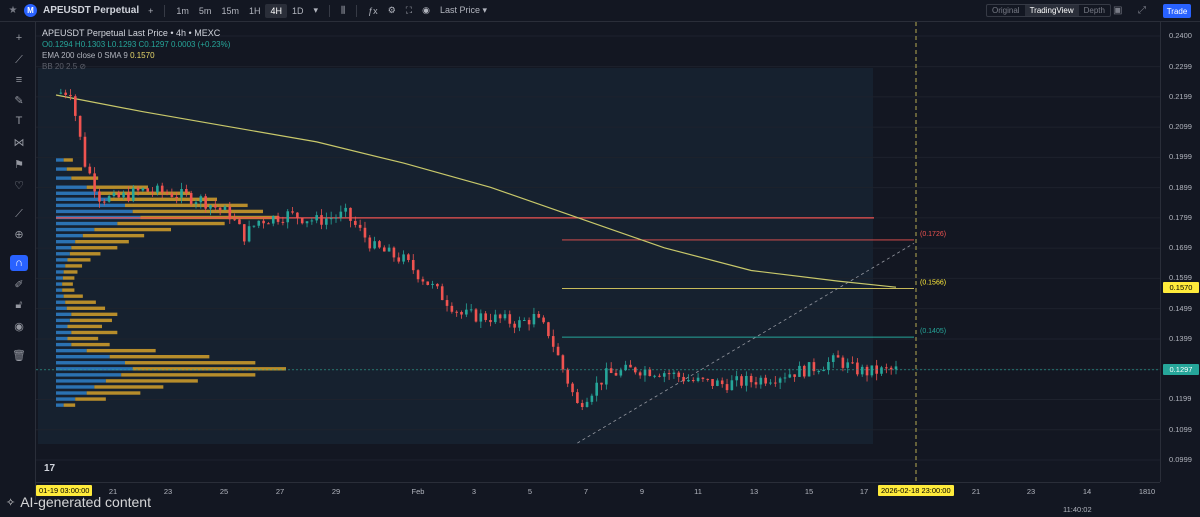 Image resolution: width=1200 pixels, height=517 pixels. What do you see at coordinates (168, 491) in the screenshot?
I see `time-label: 23` at bounding box center [168, 491].